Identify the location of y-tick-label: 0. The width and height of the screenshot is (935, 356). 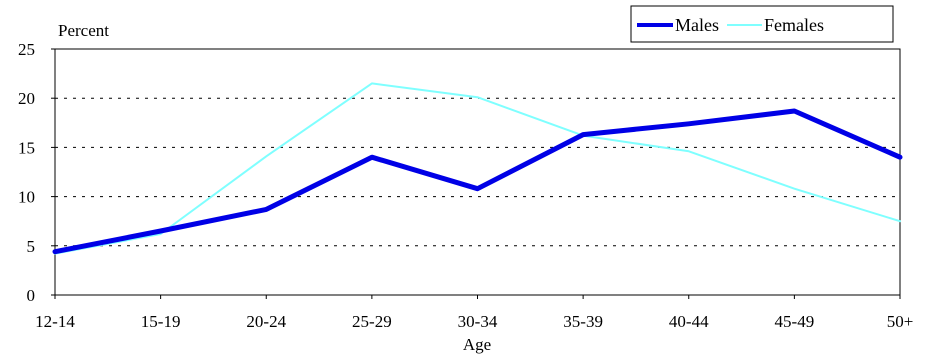
(31, 295).